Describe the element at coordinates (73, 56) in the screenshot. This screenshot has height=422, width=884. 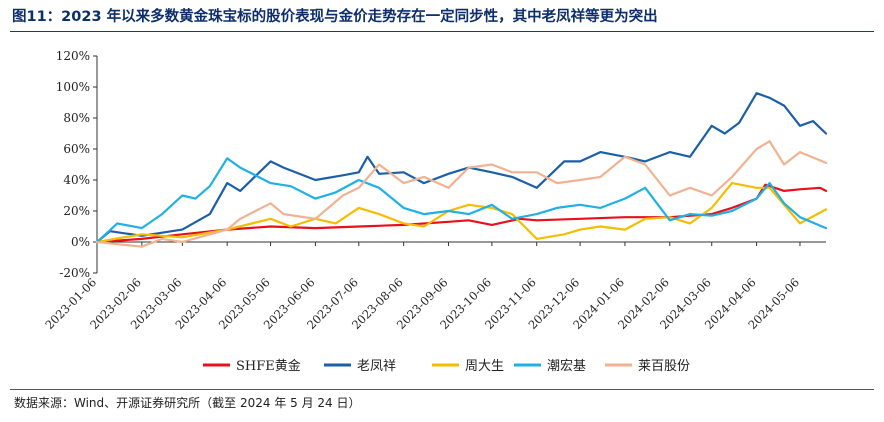
I see `y-tick-label: 120%` at that location.